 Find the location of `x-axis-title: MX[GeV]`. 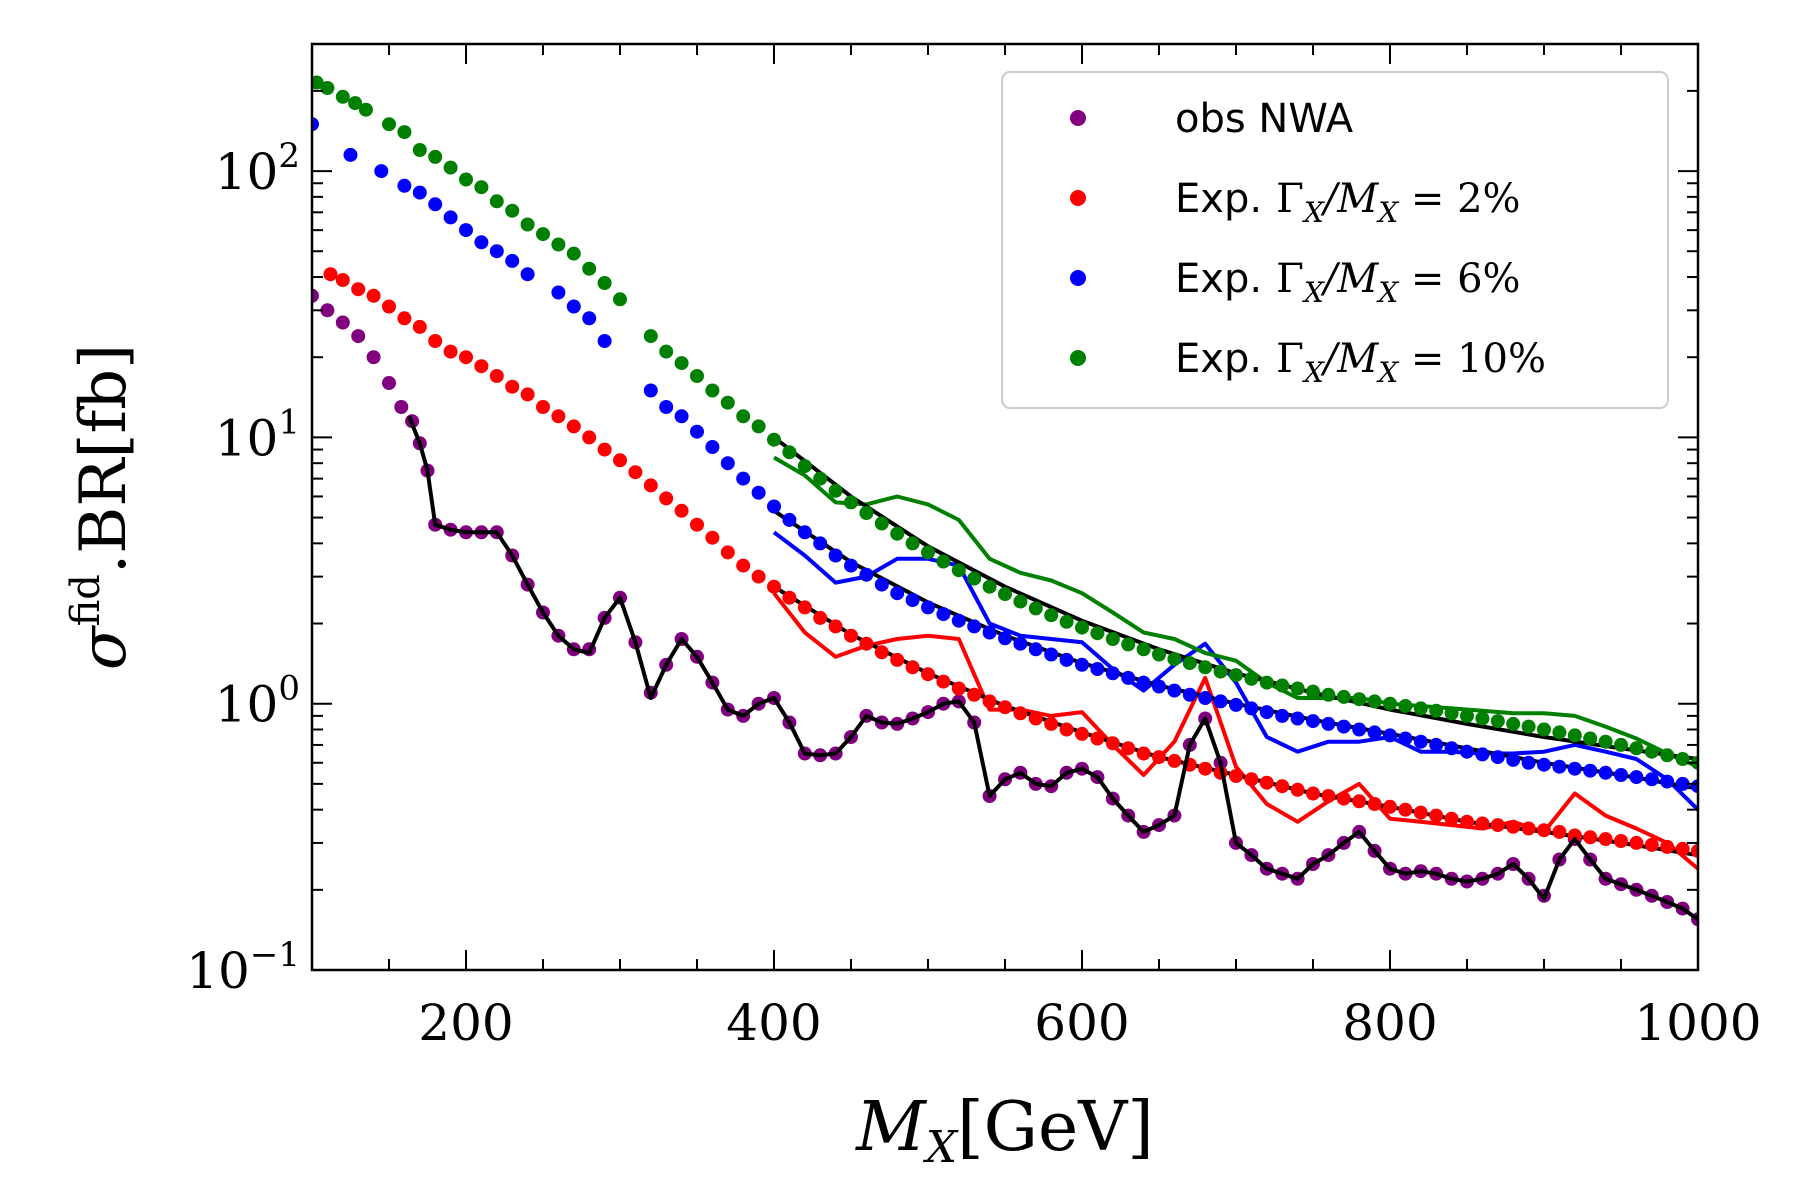

x-axis-title: MX[GeV] is located at coordinates (1004, 1130).